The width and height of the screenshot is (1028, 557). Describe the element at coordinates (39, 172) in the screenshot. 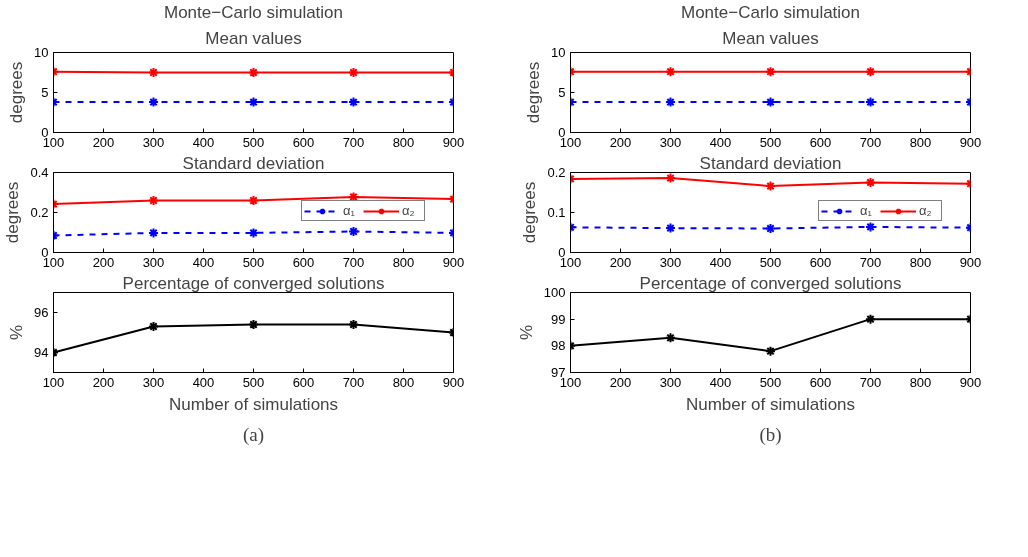

I see `y-tick-label: 0.4` at that location.